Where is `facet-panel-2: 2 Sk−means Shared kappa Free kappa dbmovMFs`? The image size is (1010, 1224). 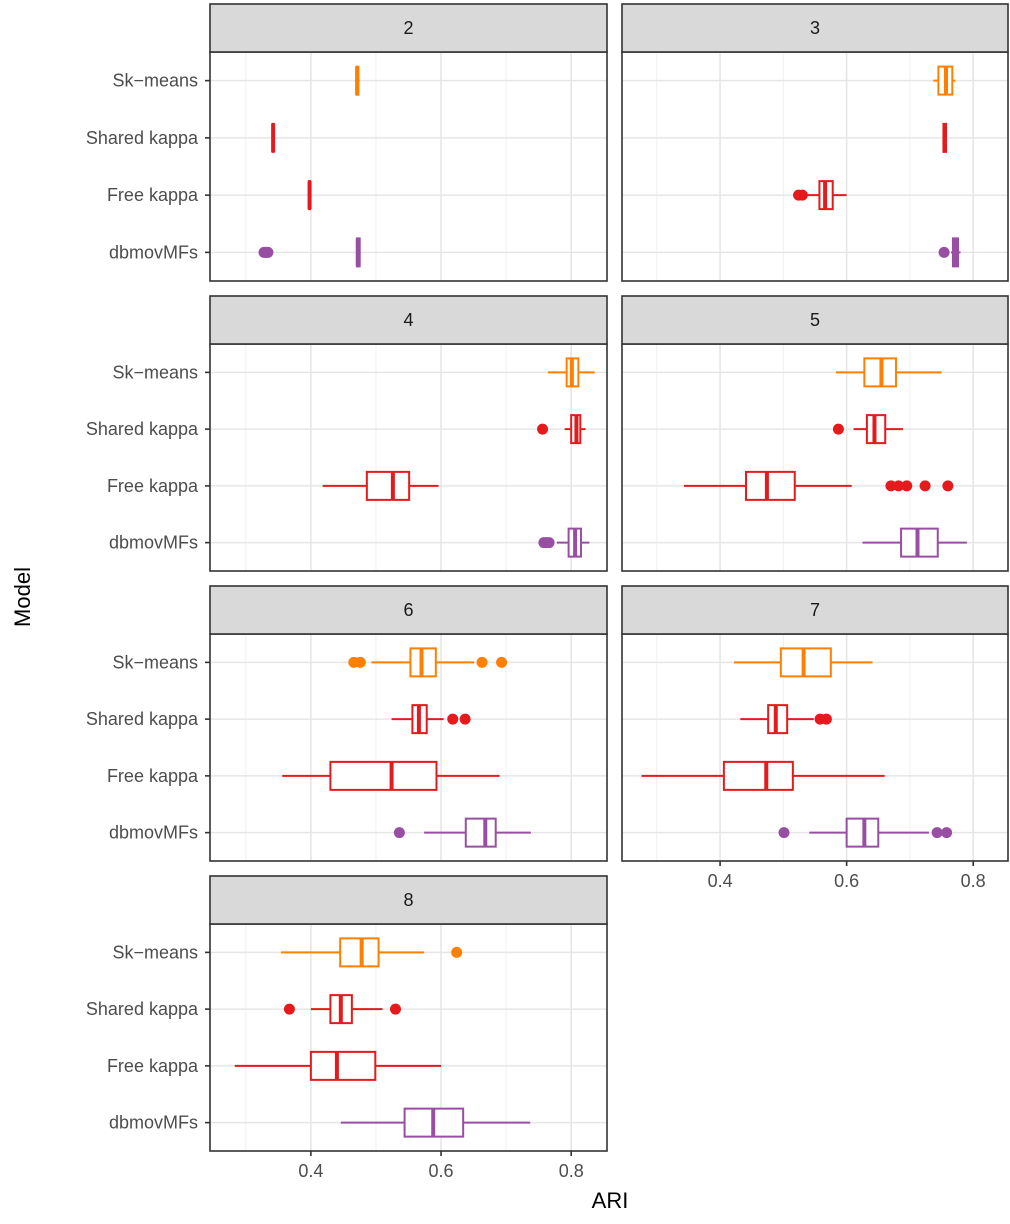 facet-panel-2: 2 Sk−means Shared kappa Free kappa dbmovMFs is located at coordinates (347, 142).